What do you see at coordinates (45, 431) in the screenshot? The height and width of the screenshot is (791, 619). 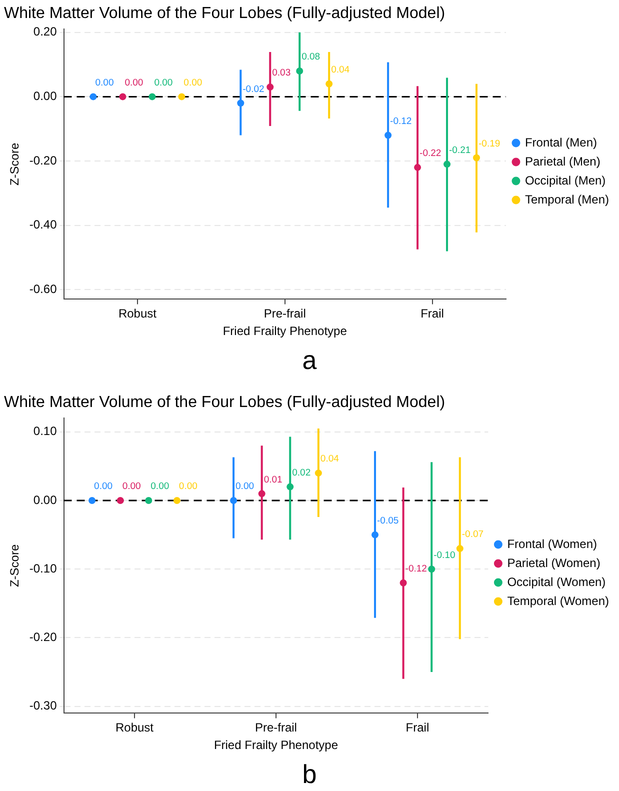 I see `y-tick-label: 0.10` at bounding box center [45, 431].